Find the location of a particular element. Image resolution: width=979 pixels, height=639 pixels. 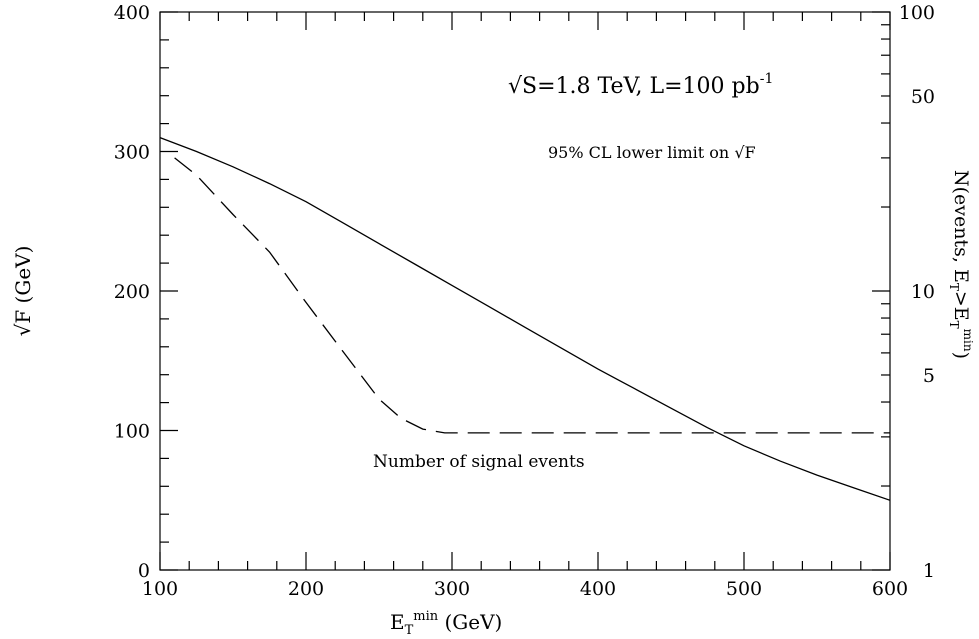

x-tick-label: 200 is located at coordinates (306, 589).